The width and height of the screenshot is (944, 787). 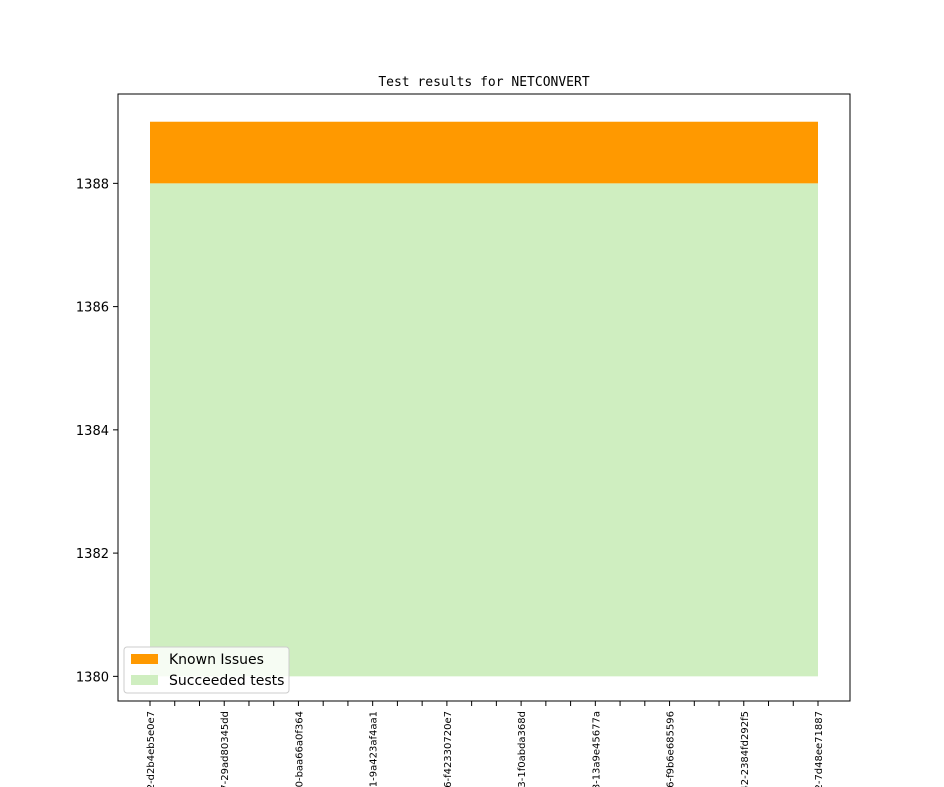 What do you see at coordinates (522, 749) in the screenshot?
I see `x-tick-label: 3-1f0abda368d` at bounding box center [522, 749].